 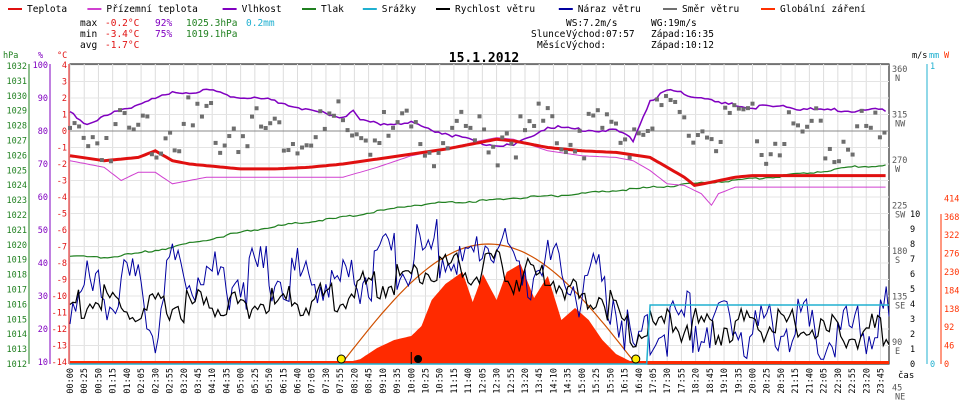 I want to click on legend-label: Tlak, so click(x=332, y=9).